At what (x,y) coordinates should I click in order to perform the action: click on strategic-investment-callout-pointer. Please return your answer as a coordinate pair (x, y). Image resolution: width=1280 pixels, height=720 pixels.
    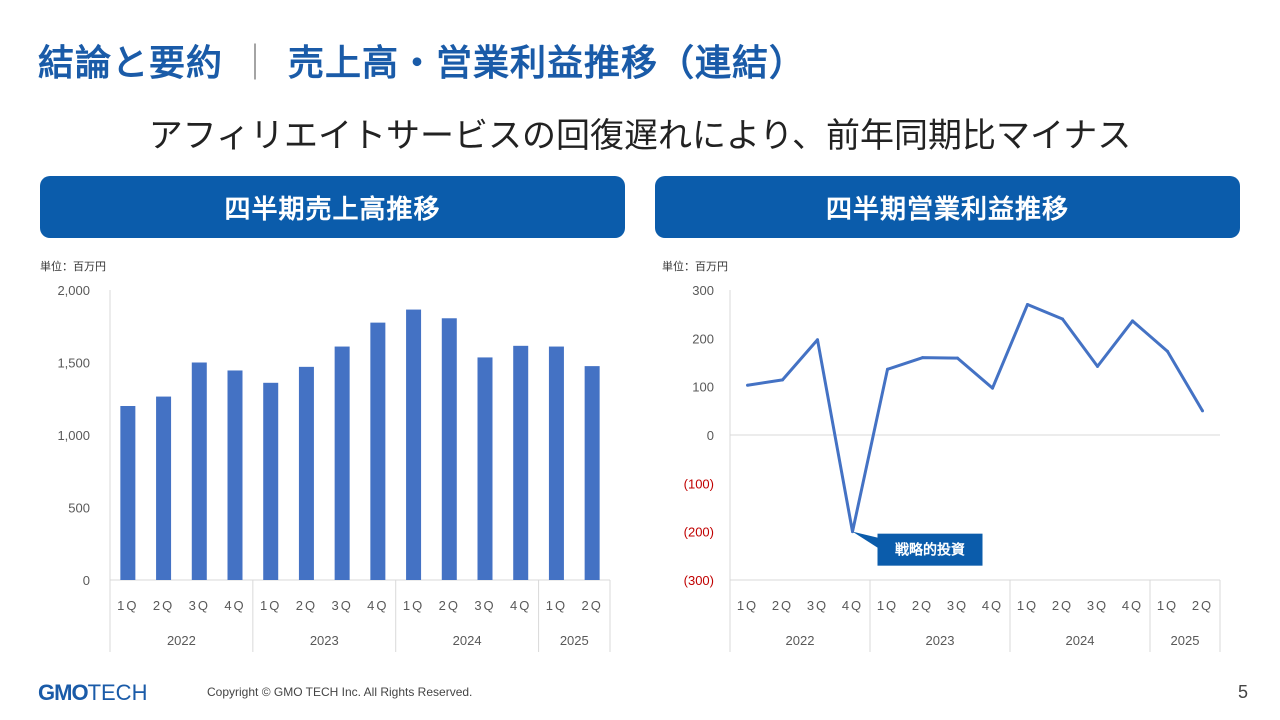
    Looking at the image, I should click on (865, 539).